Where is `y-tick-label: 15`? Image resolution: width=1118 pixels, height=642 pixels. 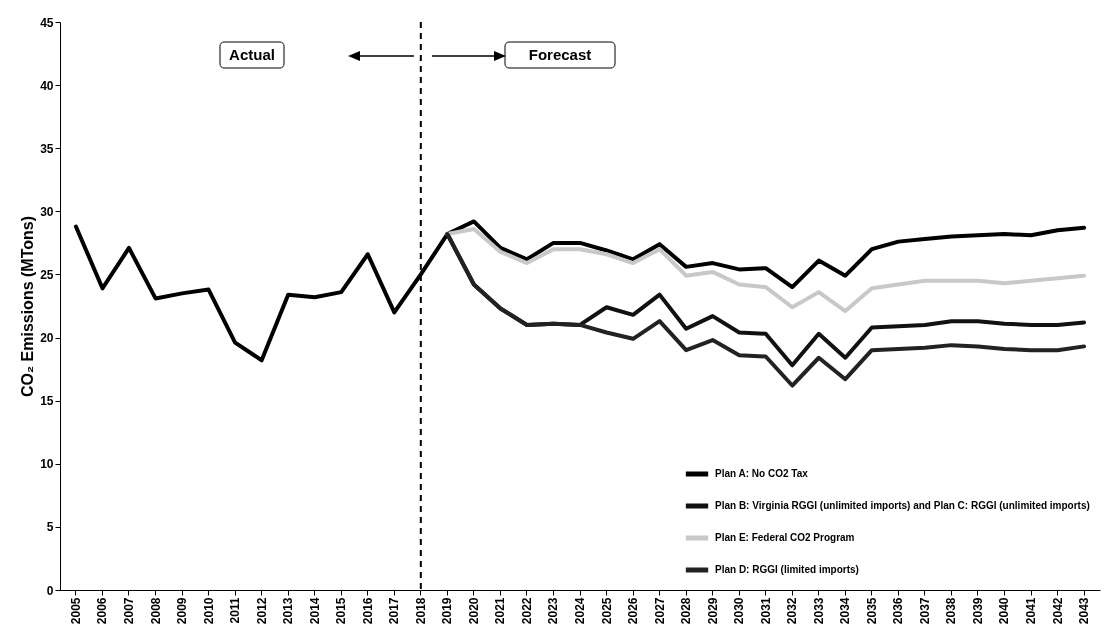
y-tick-label: 15 is located at coordinates (47, 401).